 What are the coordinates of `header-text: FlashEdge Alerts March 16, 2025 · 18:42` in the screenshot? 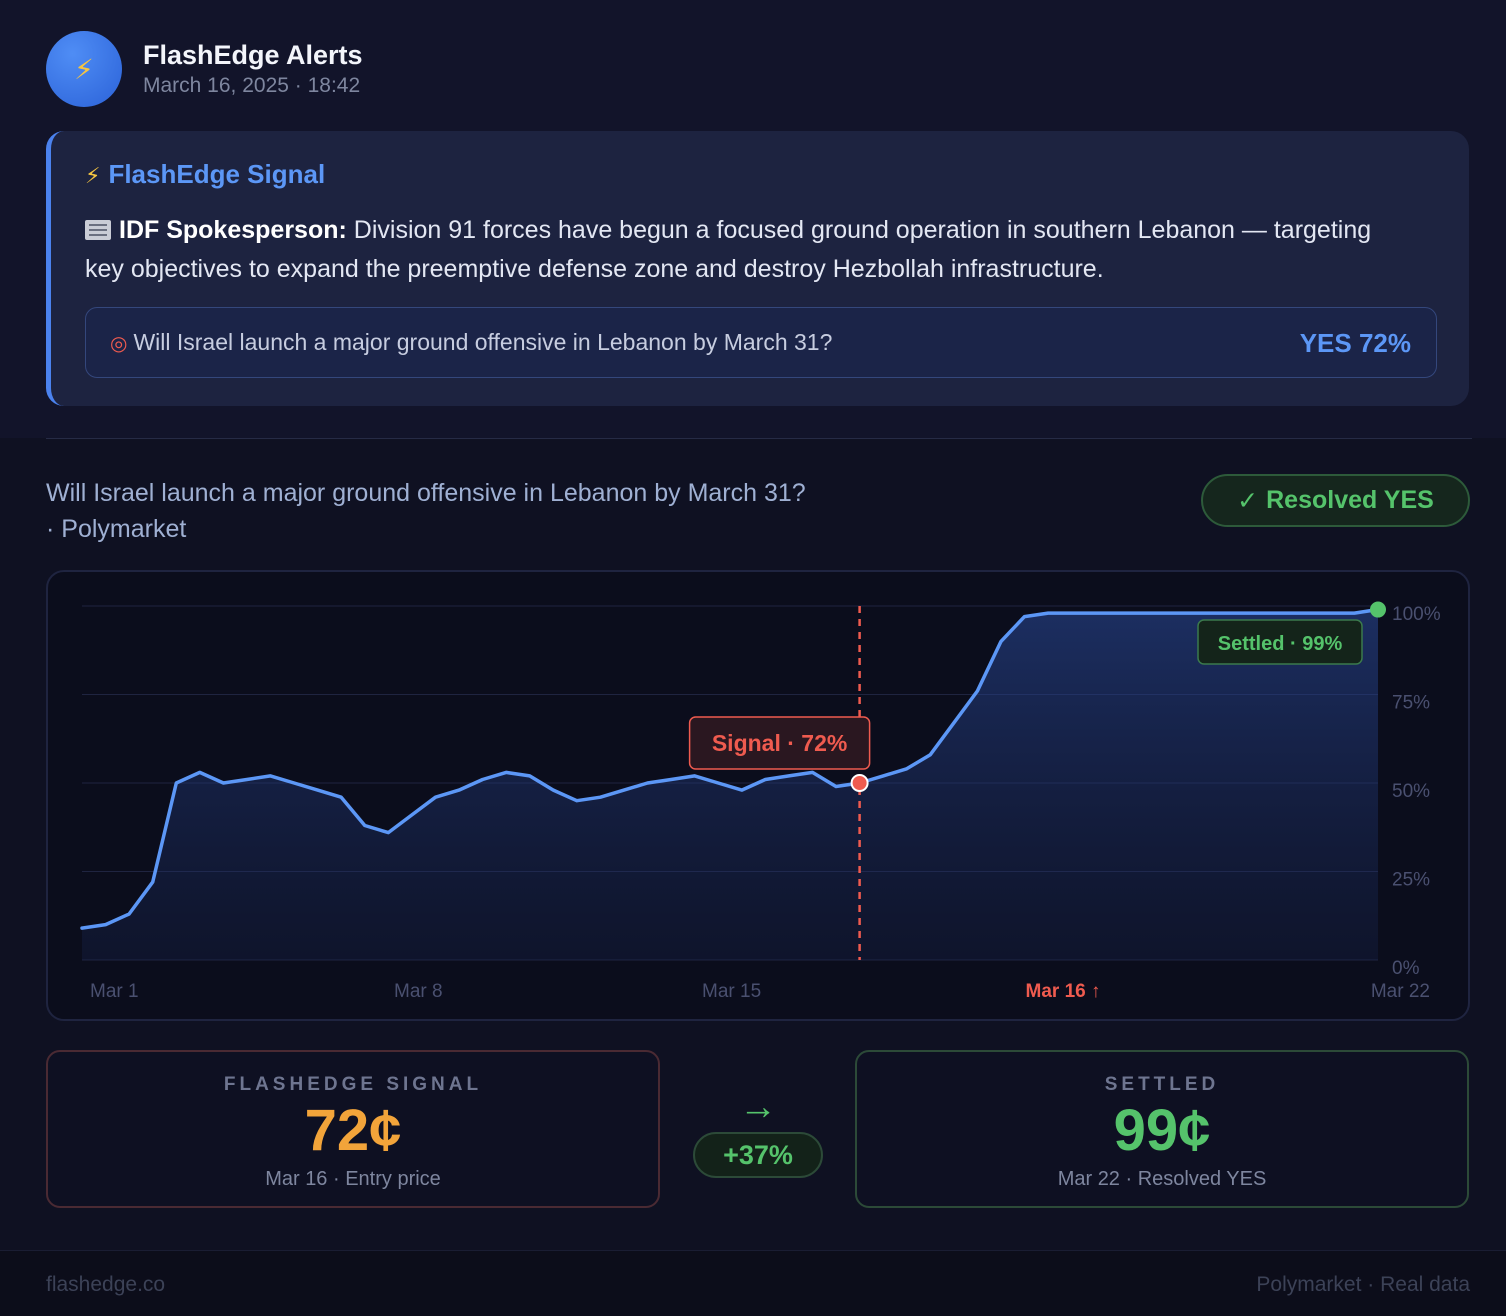 It's located at (253, 69).